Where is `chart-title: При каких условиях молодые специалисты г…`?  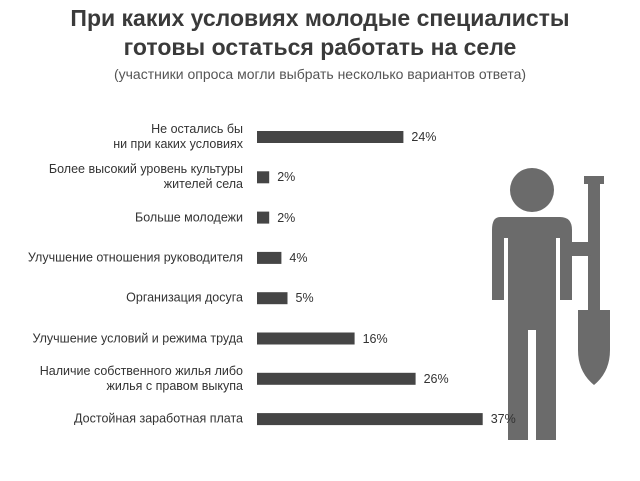 chart-title: При каких условиях молодые специалисты г… is located at coordinates (320, 32).